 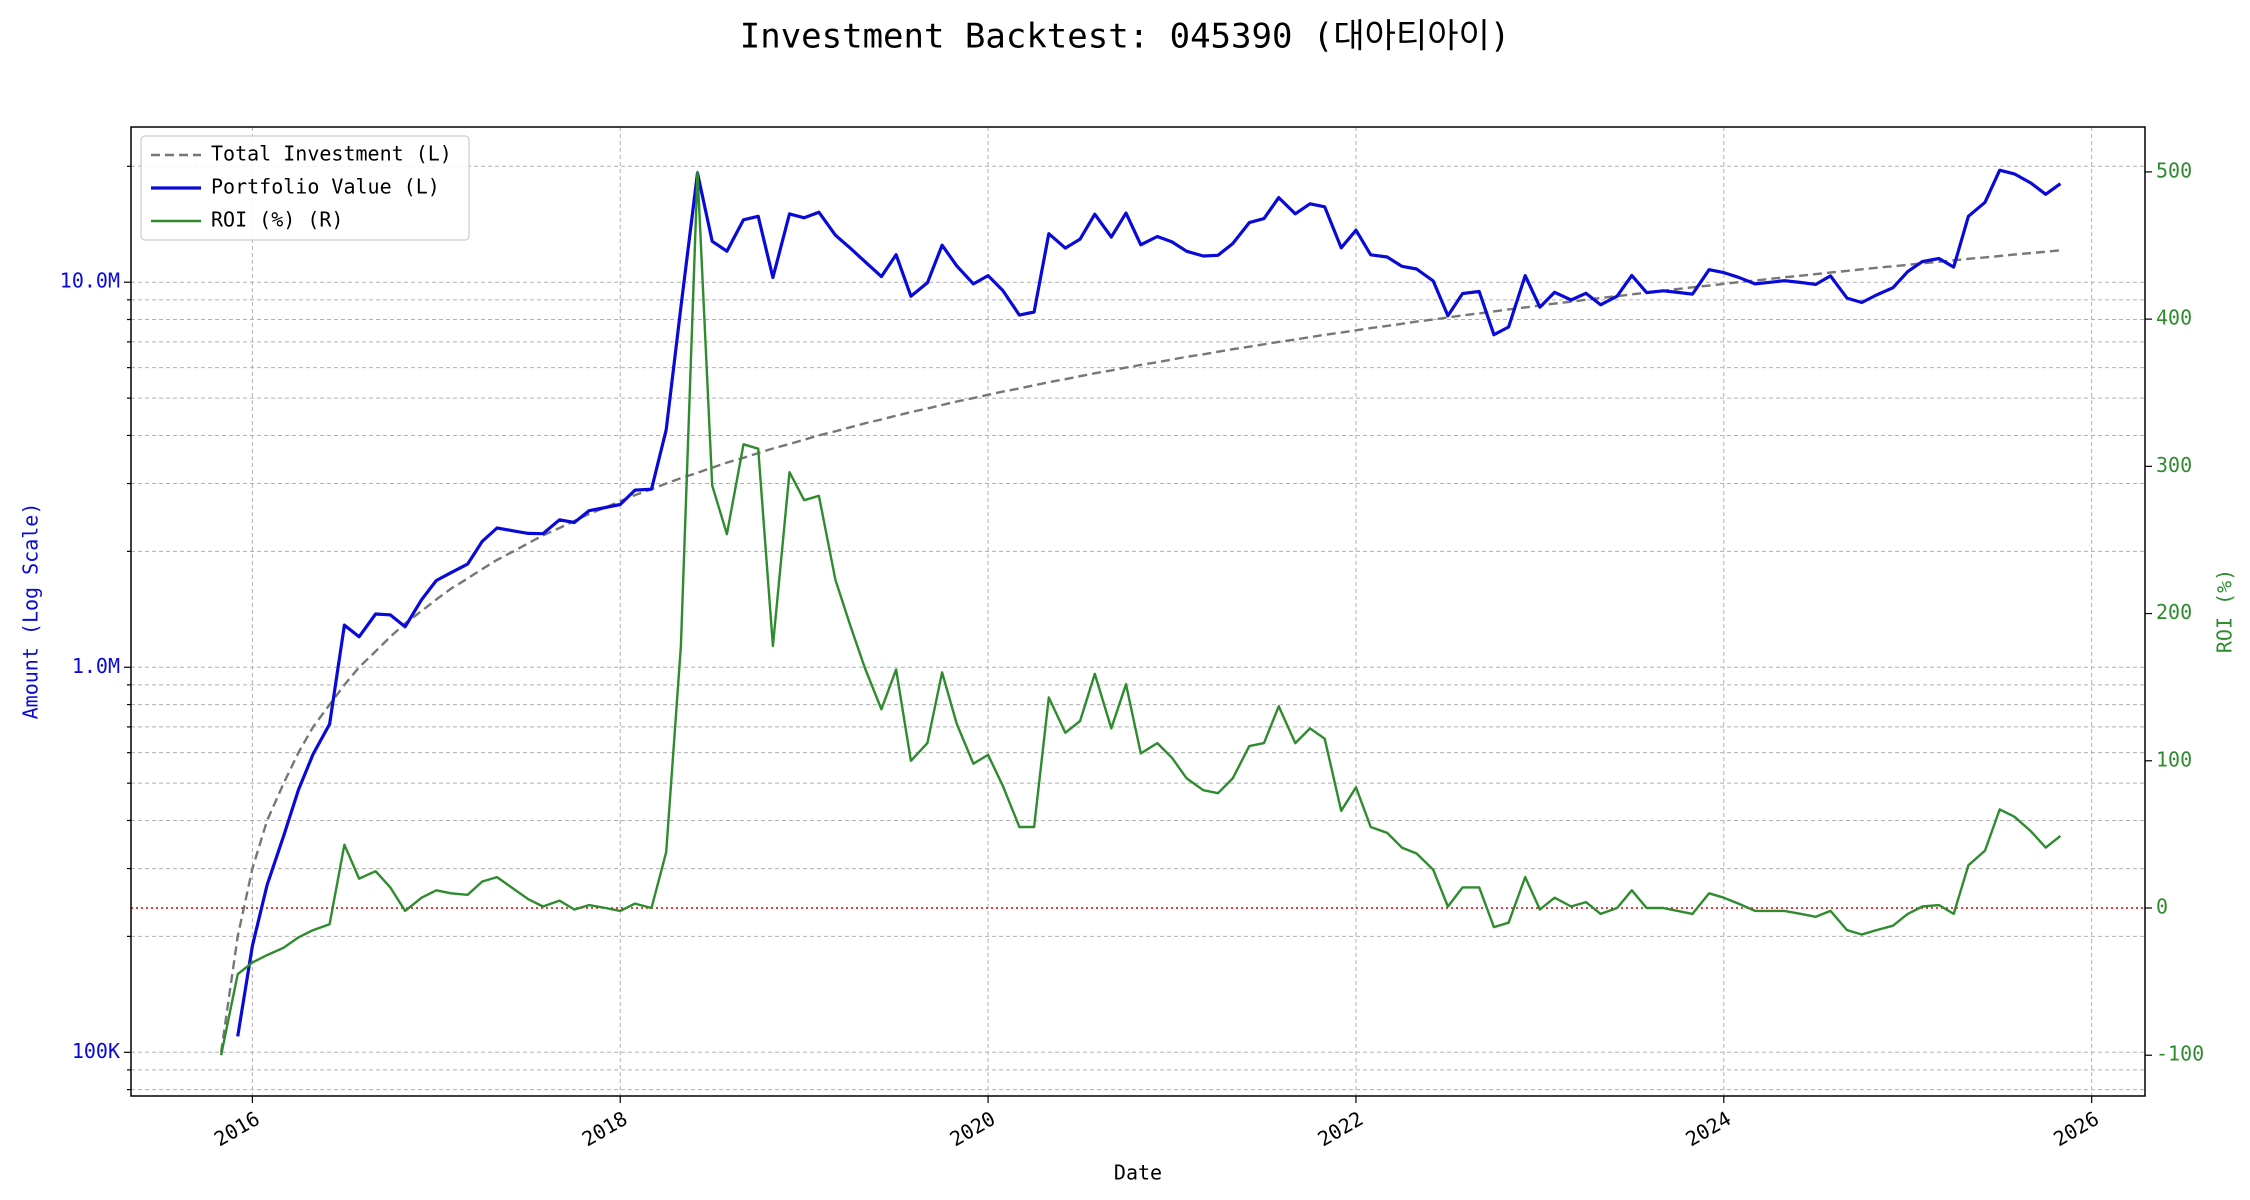 What do you see at coordinates (2174, 318) in the screenshot?
I see `y2-tick-label: 400` at bounding box center [2174, 318].